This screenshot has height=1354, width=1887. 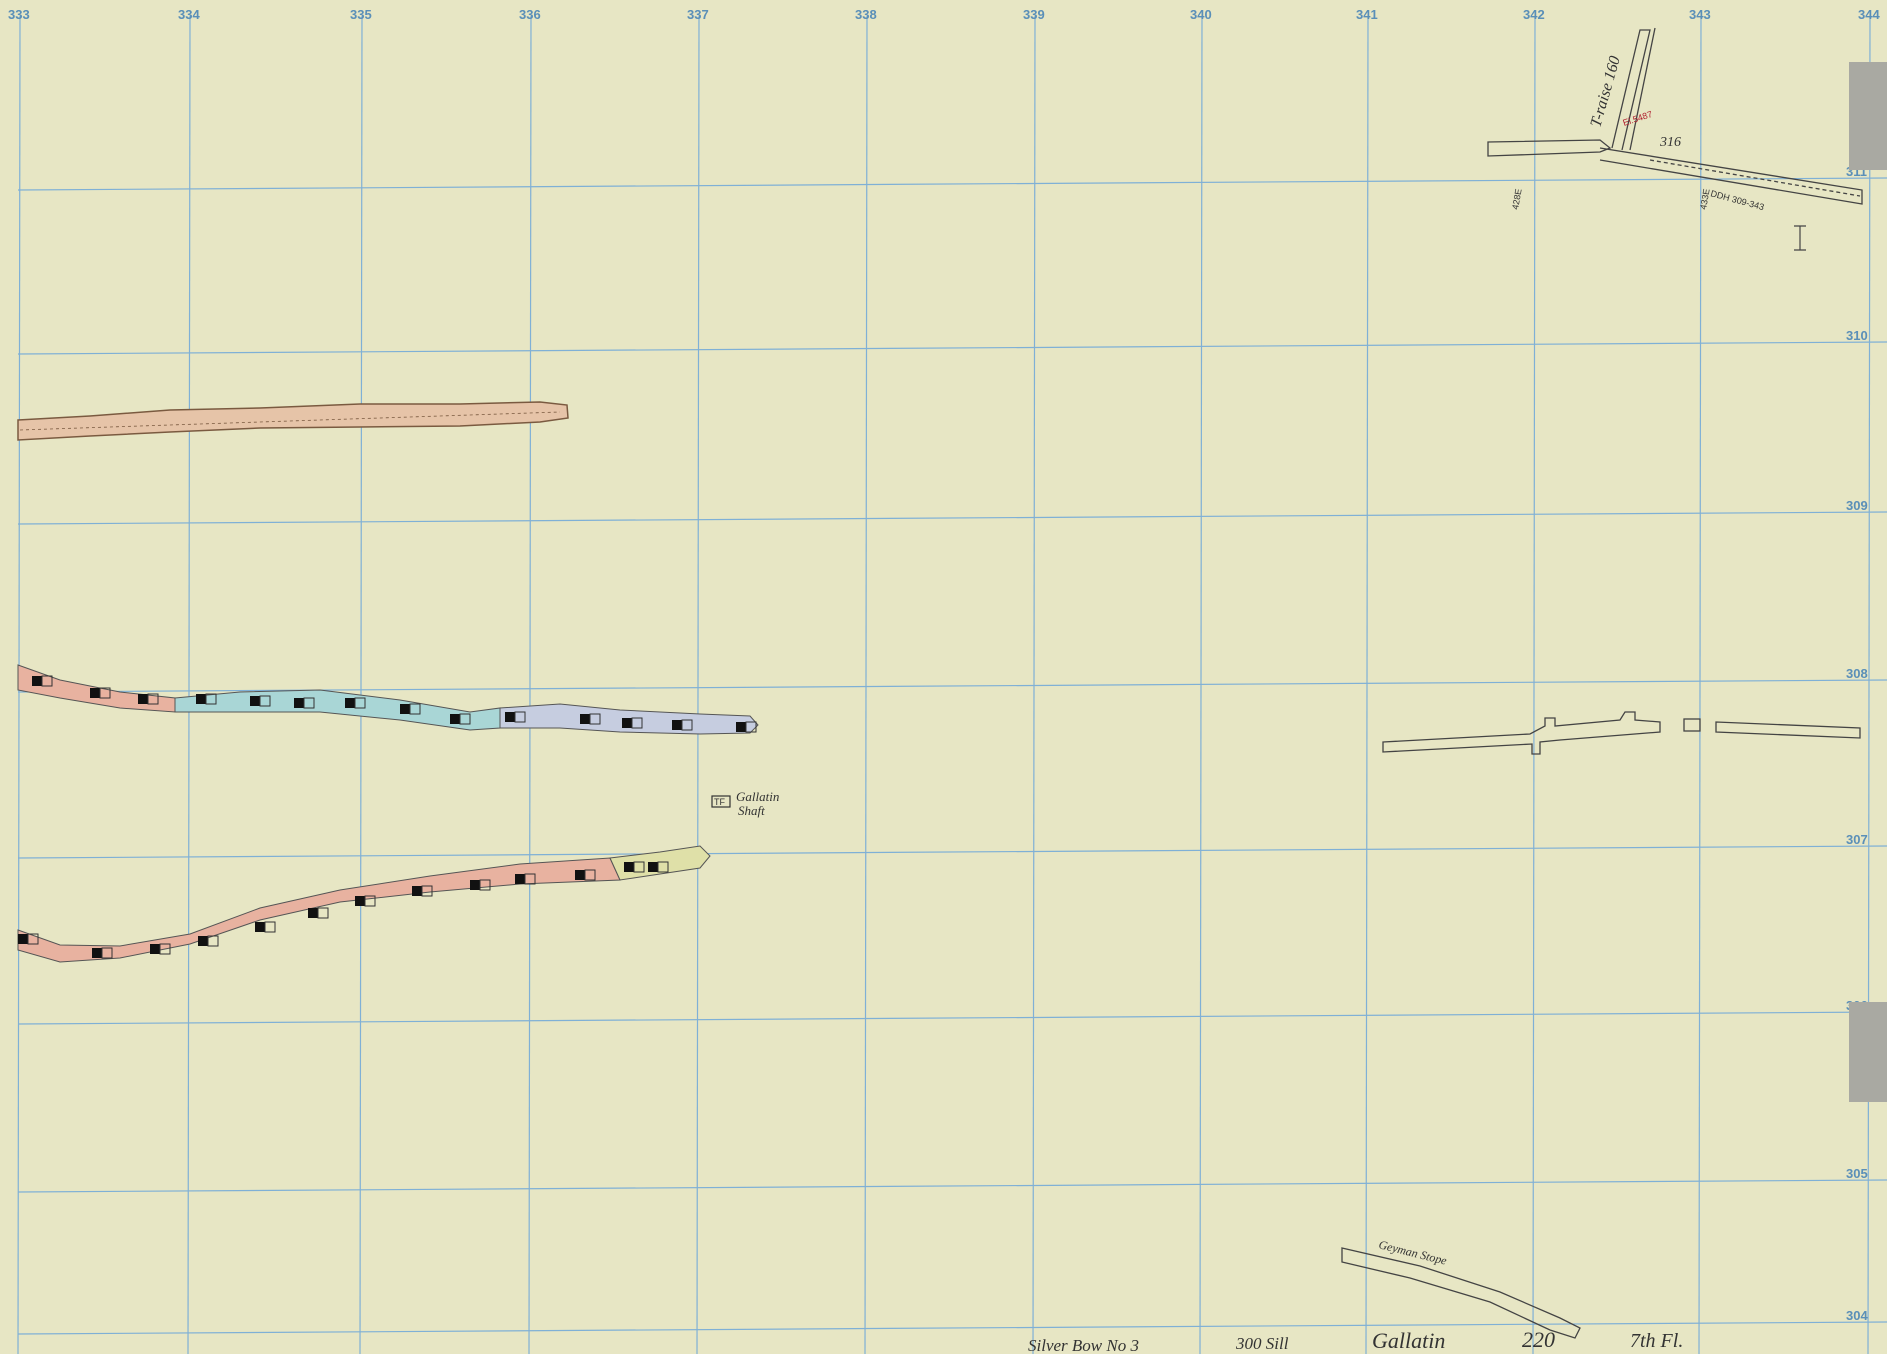 What do you see at coordinates (1517, 199) in the screenshot?
I see `marker-428e: 428E` at bounding box center [1517, 199].